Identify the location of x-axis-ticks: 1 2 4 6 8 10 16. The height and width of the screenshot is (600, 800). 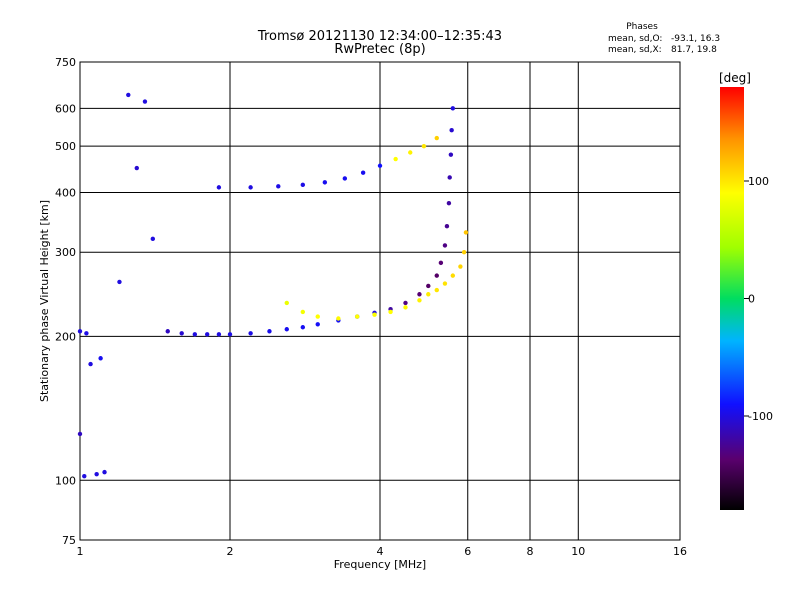
(382, 551).